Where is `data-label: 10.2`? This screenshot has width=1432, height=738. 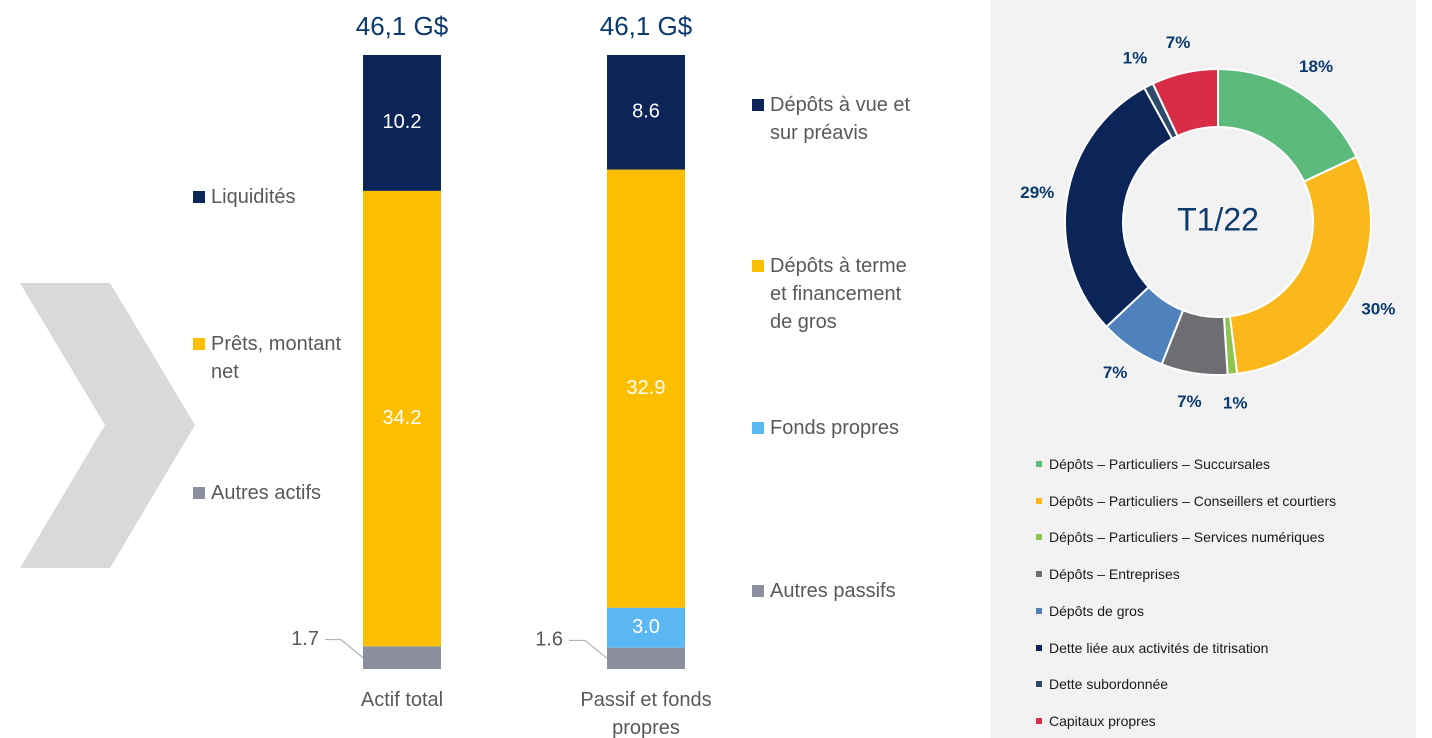 data-label: 10.2 is located at coordinates (402, 122).